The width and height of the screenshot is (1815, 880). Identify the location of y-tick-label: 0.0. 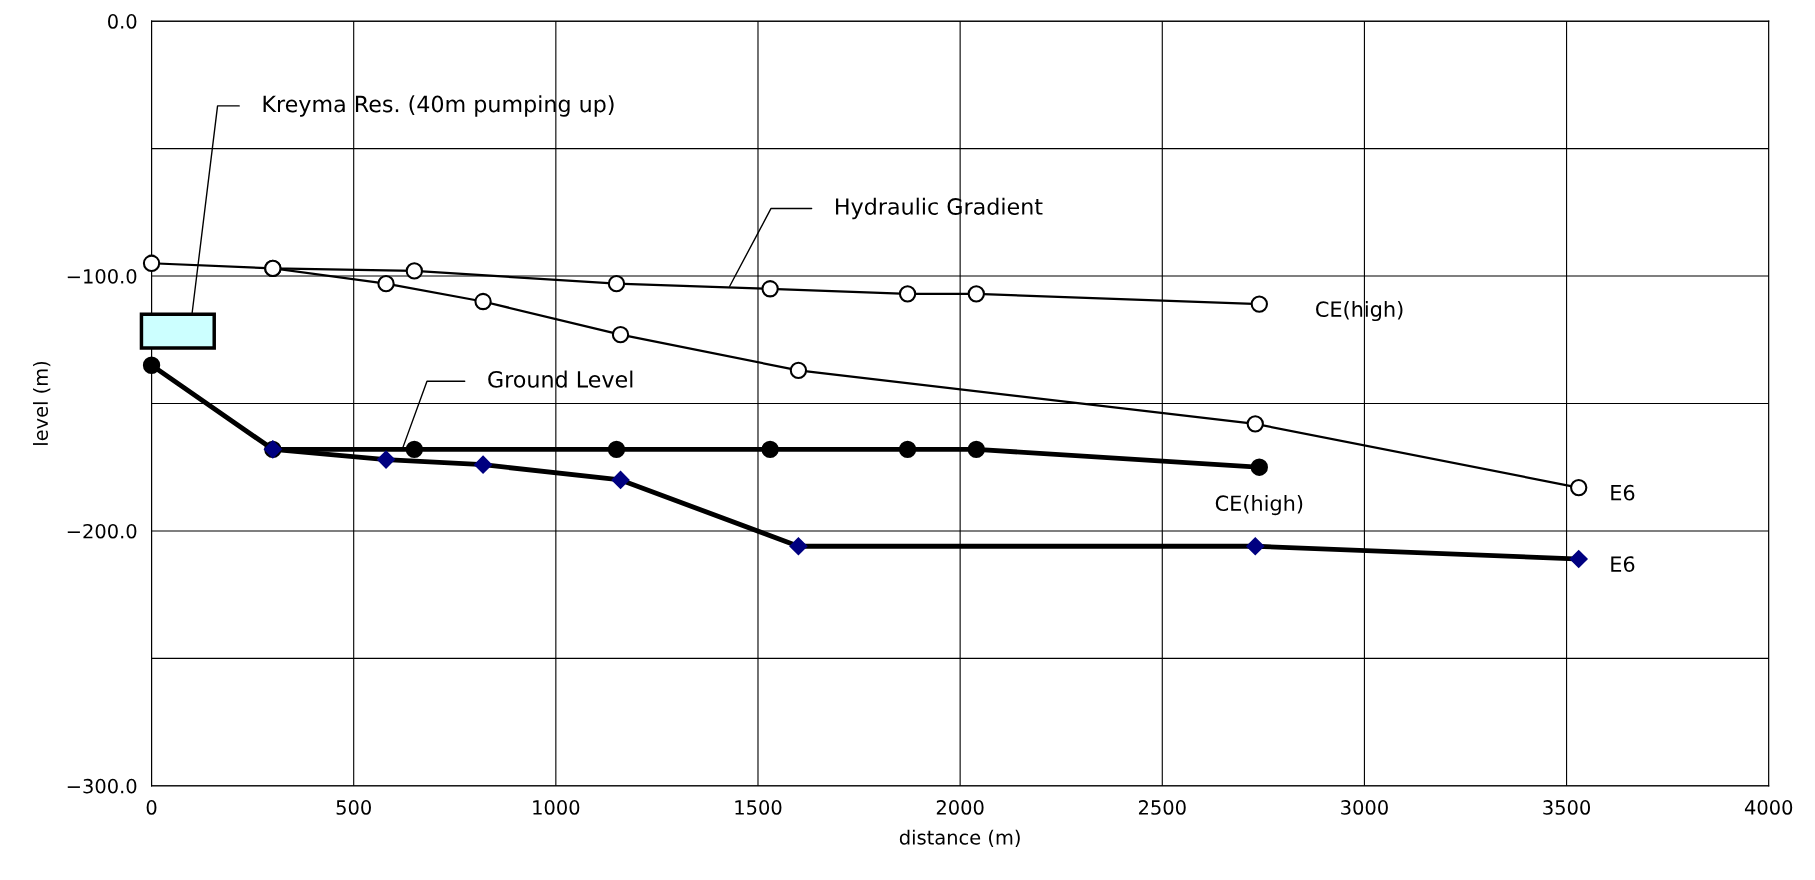
(122, 21).